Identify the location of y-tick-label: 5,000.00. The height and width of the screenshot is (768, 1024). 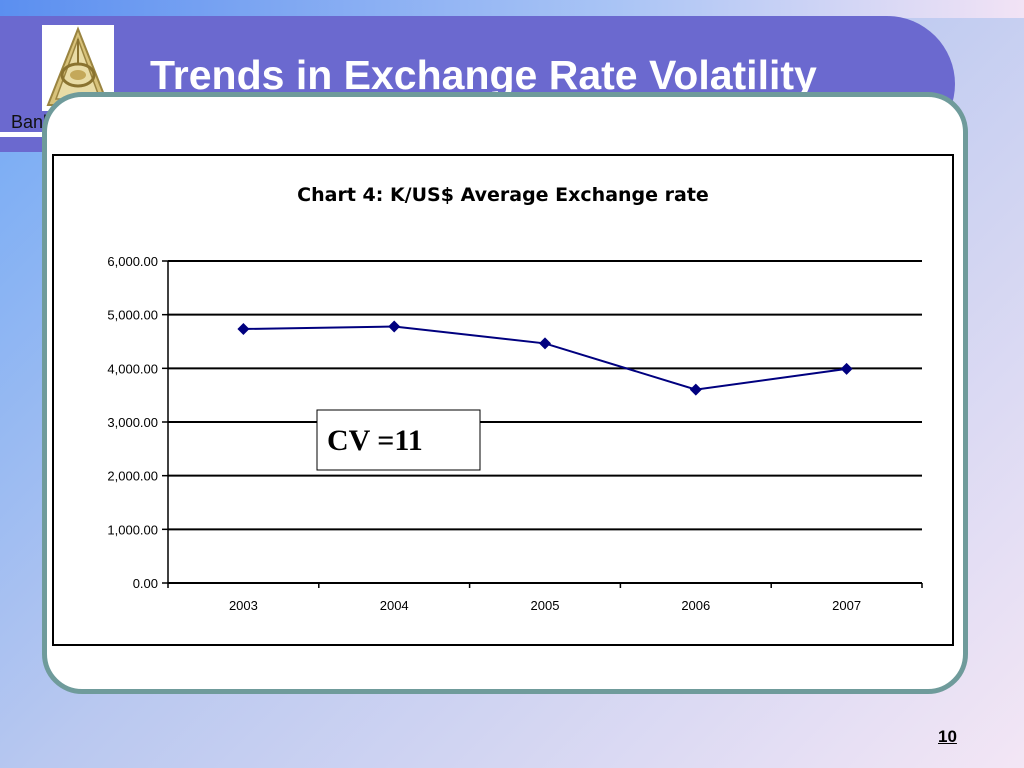
(132, 315).